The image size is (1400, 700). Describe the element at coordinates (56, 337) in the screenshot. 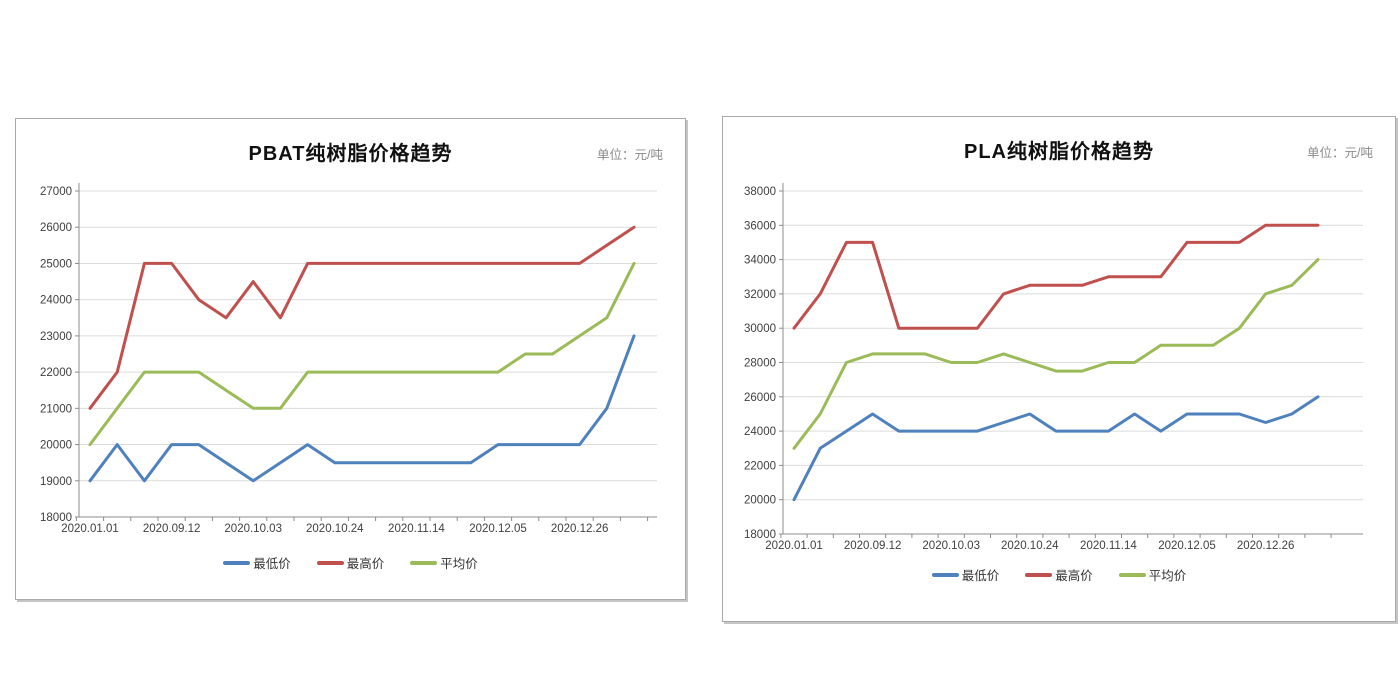

I see `y-axis-label: 23000` at that location.